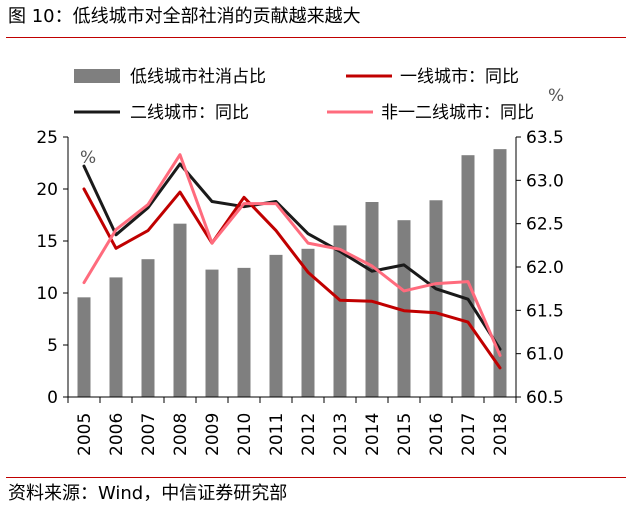  What do you see at coordinates (437, 434) in the screenshot?
I see `x-tick-label: 2016` at bounding box center [437, 434].